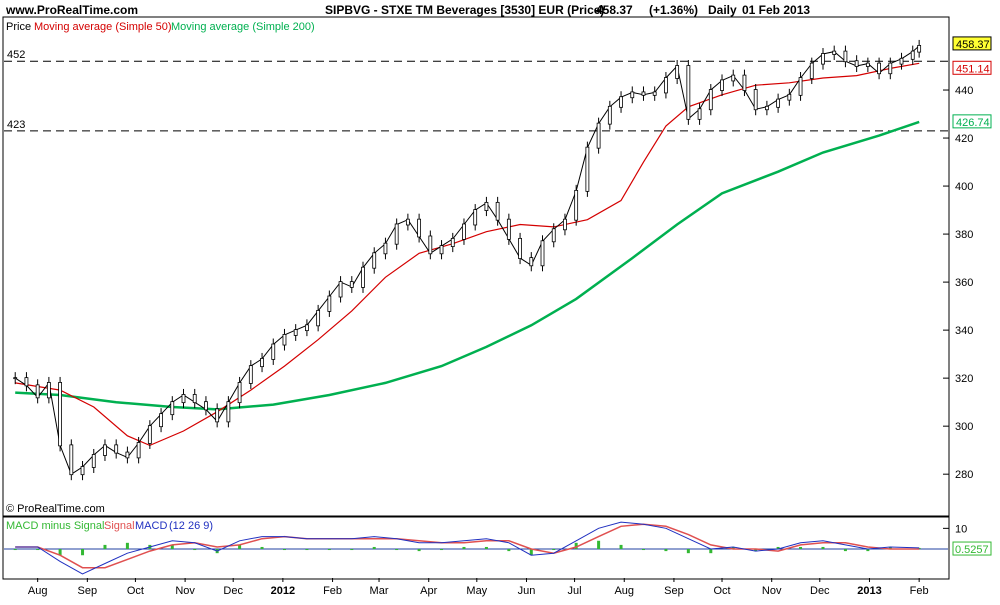 The width and height of the screenshot is (1000, 605). Describe the element at coordinates (16, 55) in the screenshot. I see `level-label: 452` at that location.